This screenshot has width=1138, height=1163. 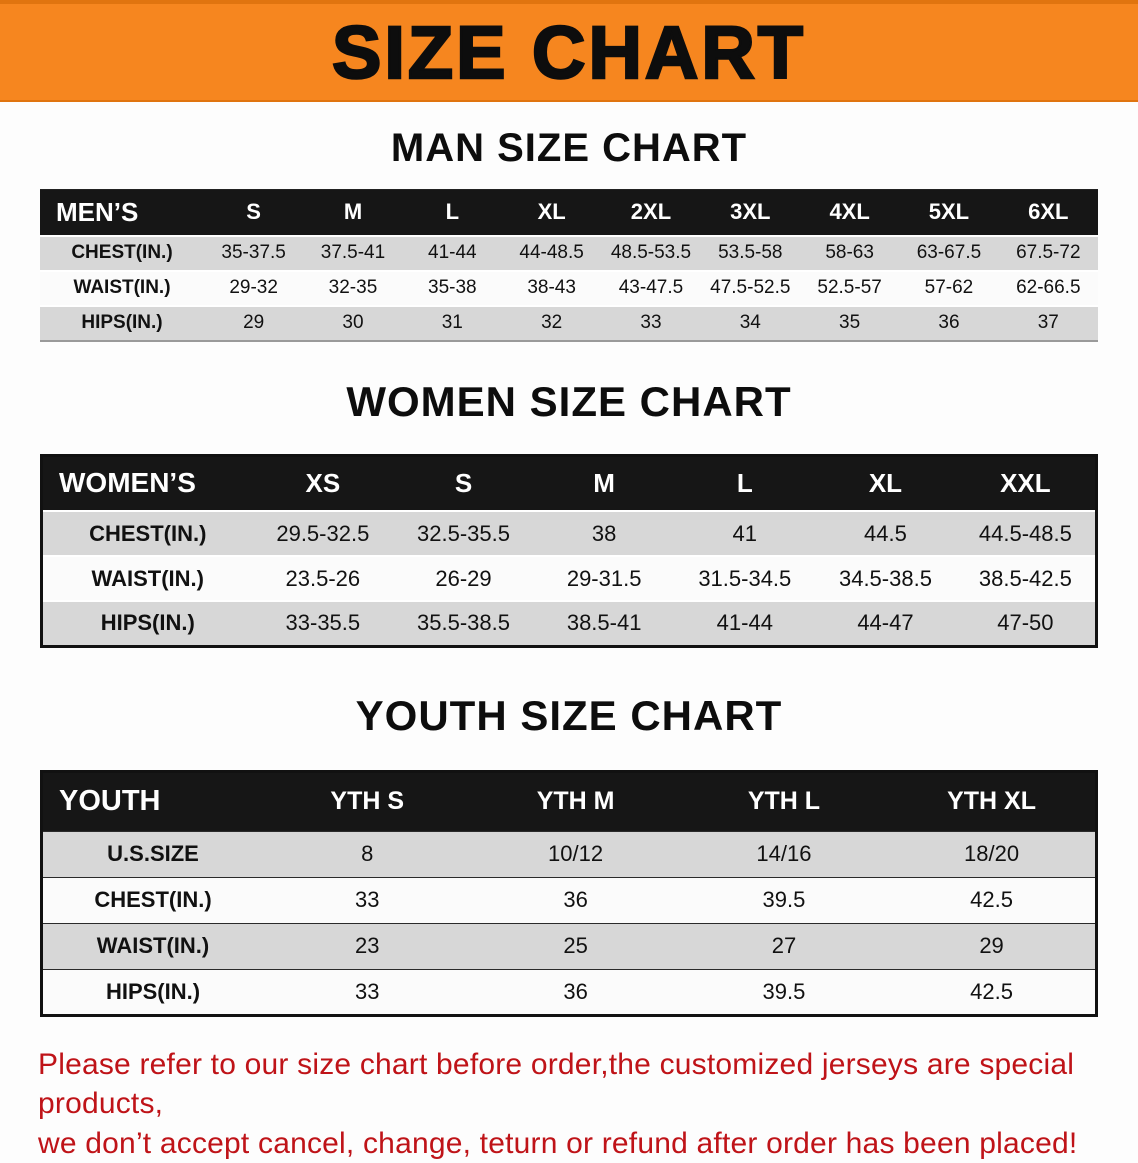 What do you see at coordinates (885, 578) in the screenshot?
I see `size-value-cell: 34.5-38.5` at bounding box center [885, 578].